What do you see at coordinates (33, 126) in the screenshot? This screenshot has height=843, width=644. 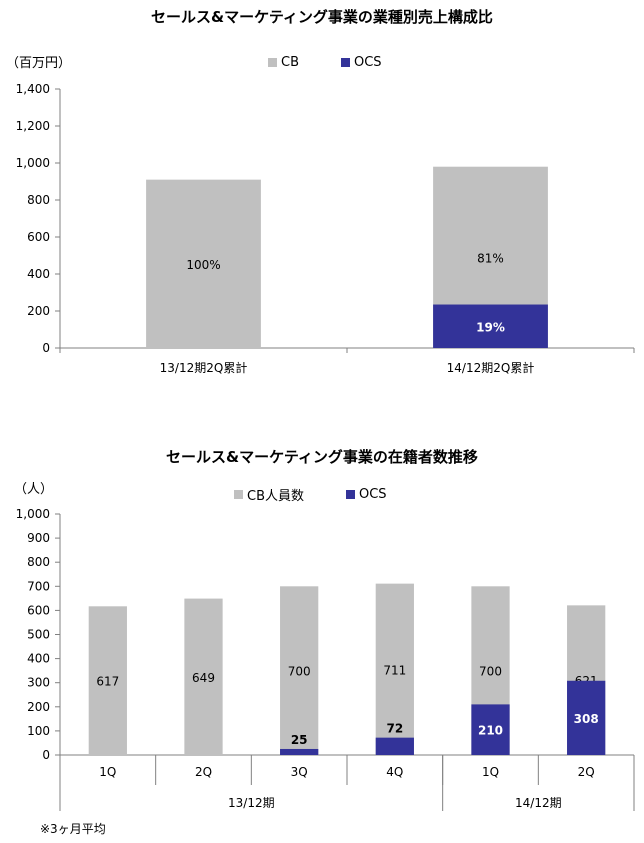 I see `chart1-y-tick-label: 1,200` at bounding box center [33, 126].